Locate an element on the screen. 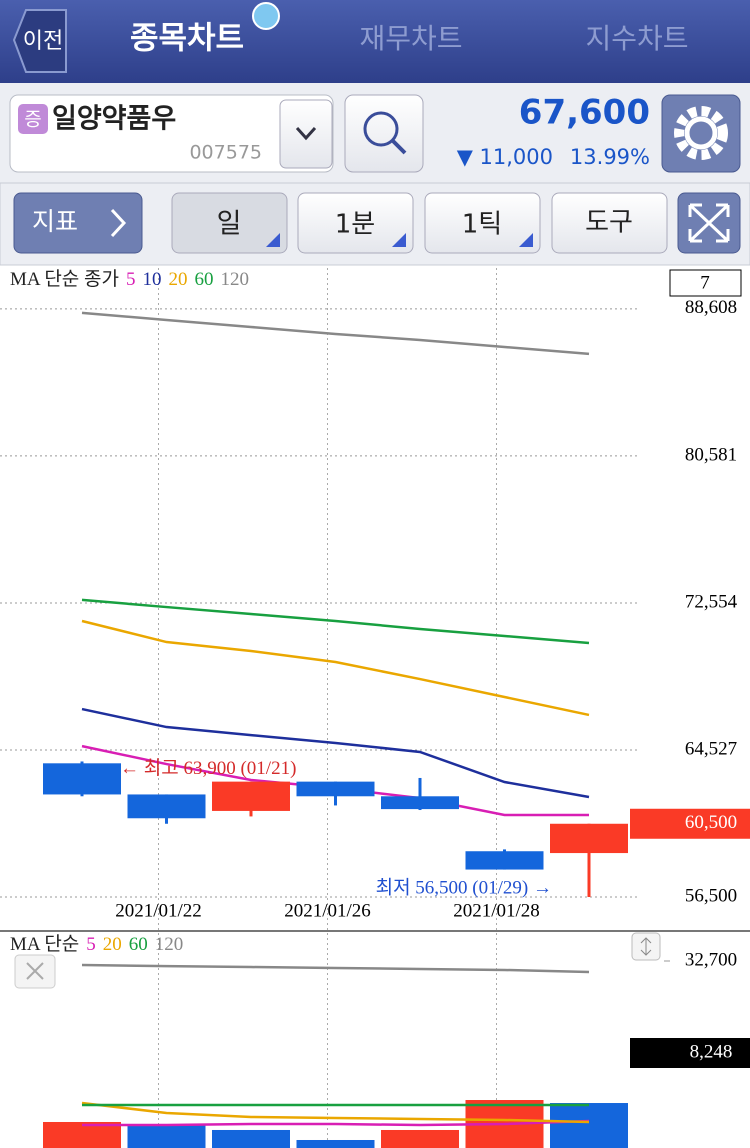 This screenshot has width=750, height=1148. minute-button is located at coordinates (355, 223).